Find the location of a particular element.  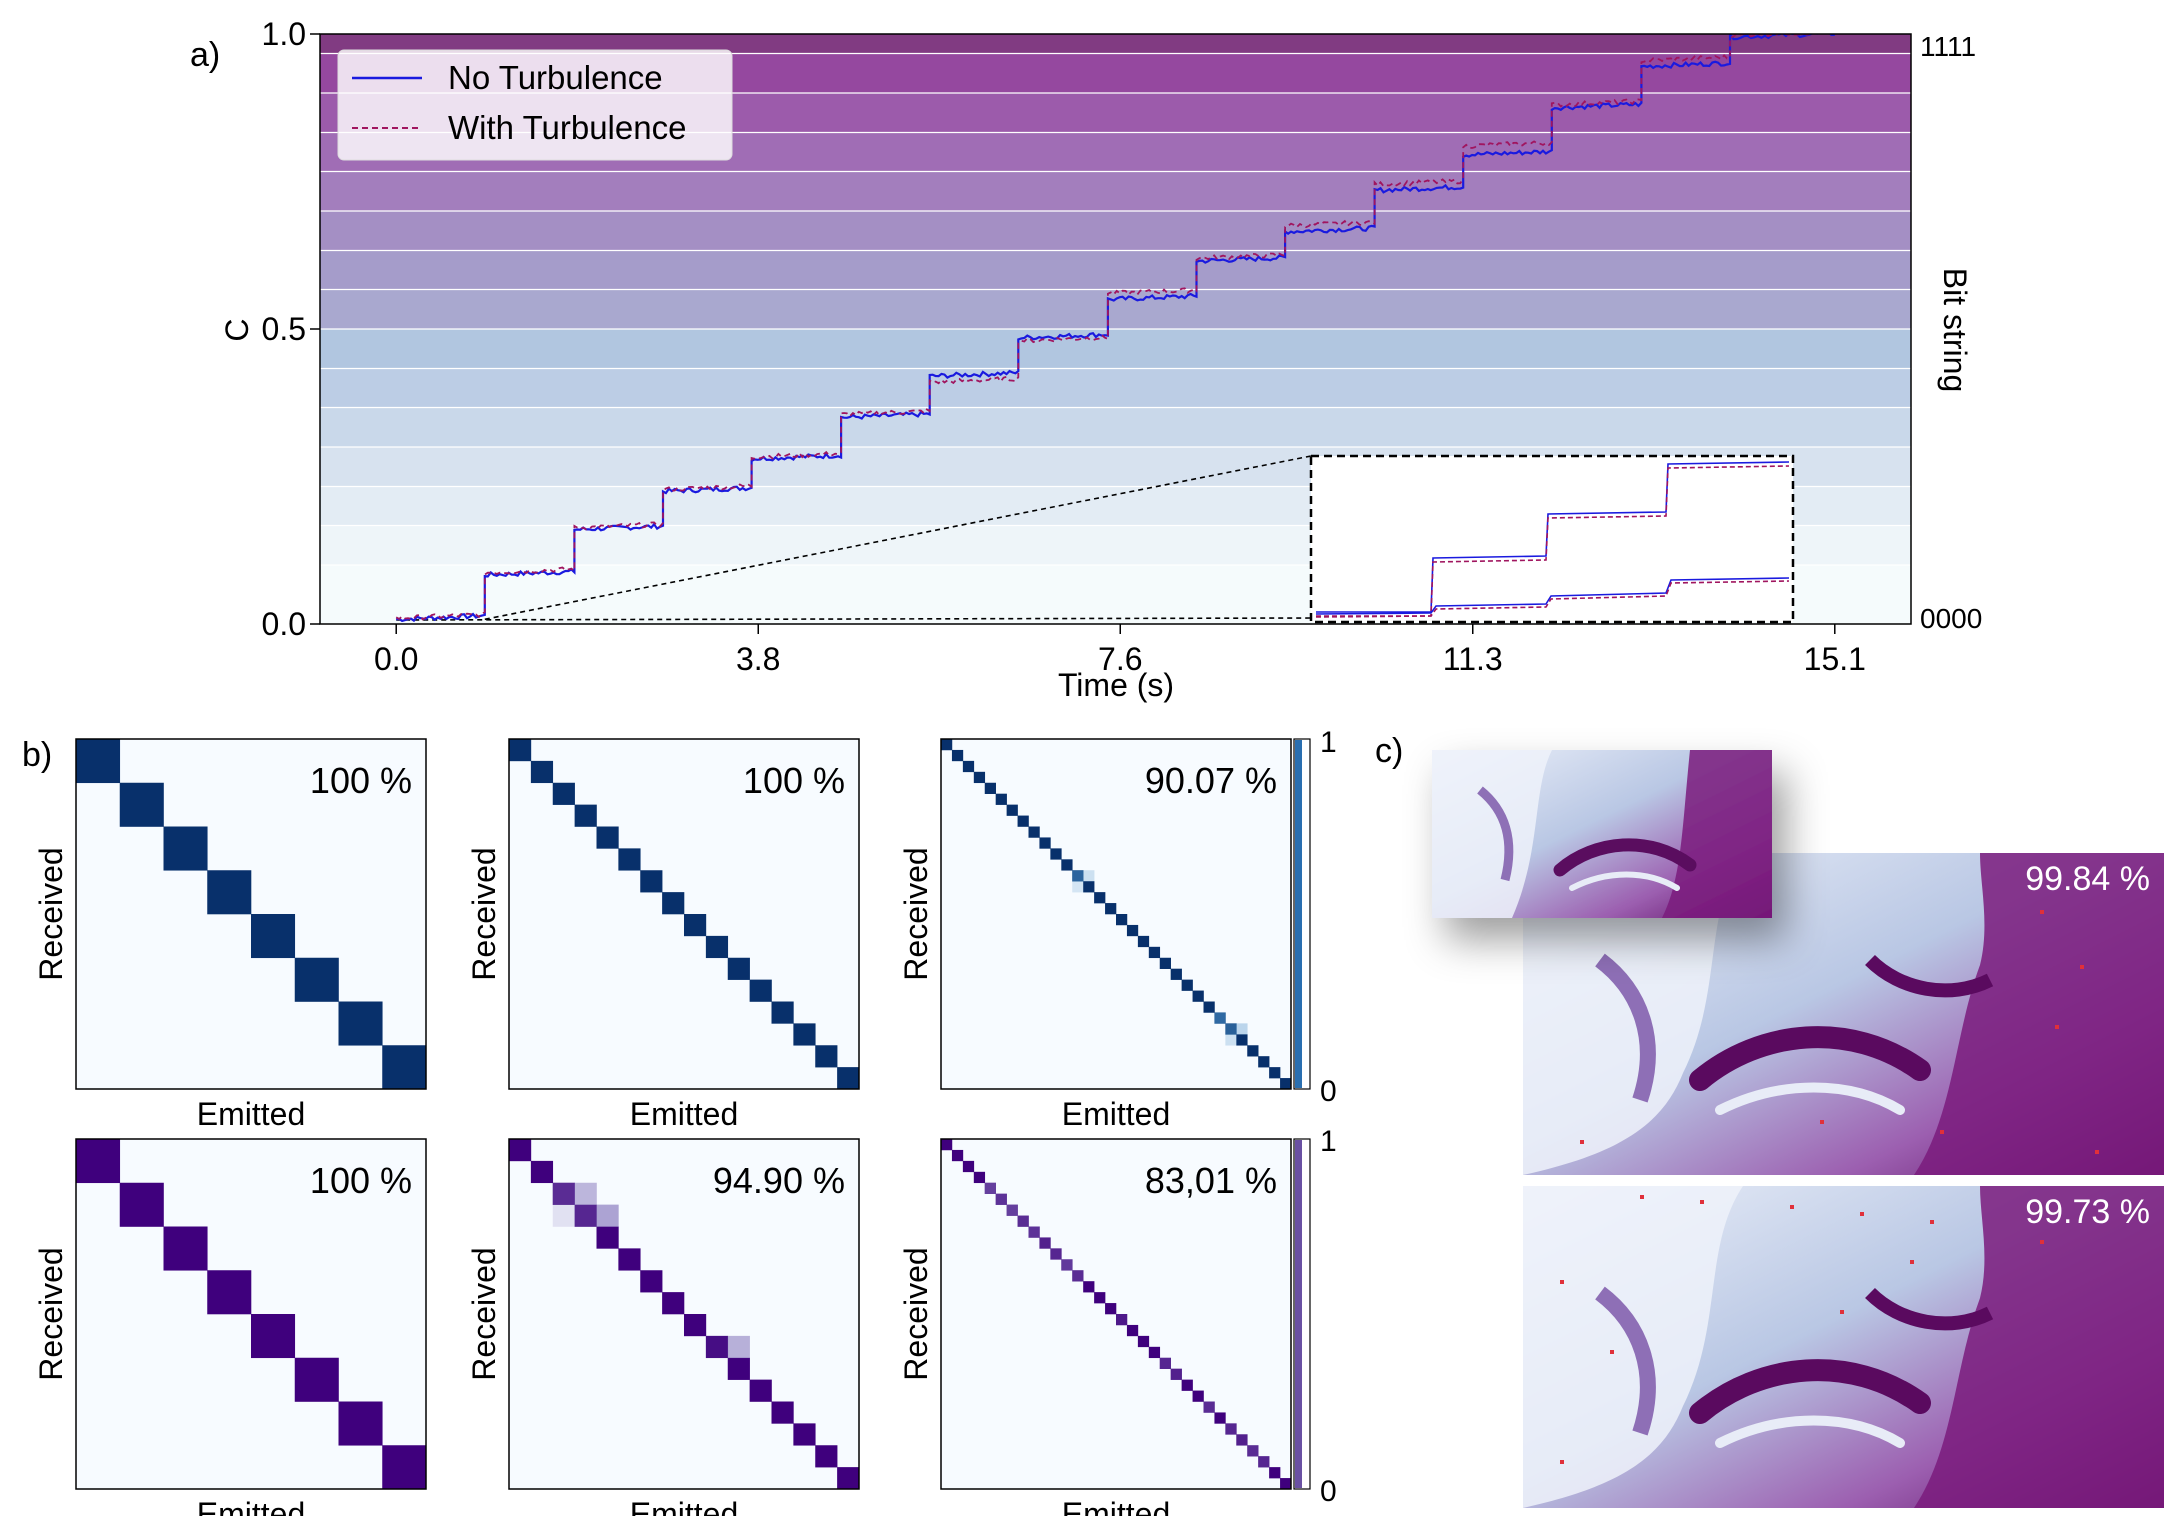

original-image is located at coordinates (1602, 834).